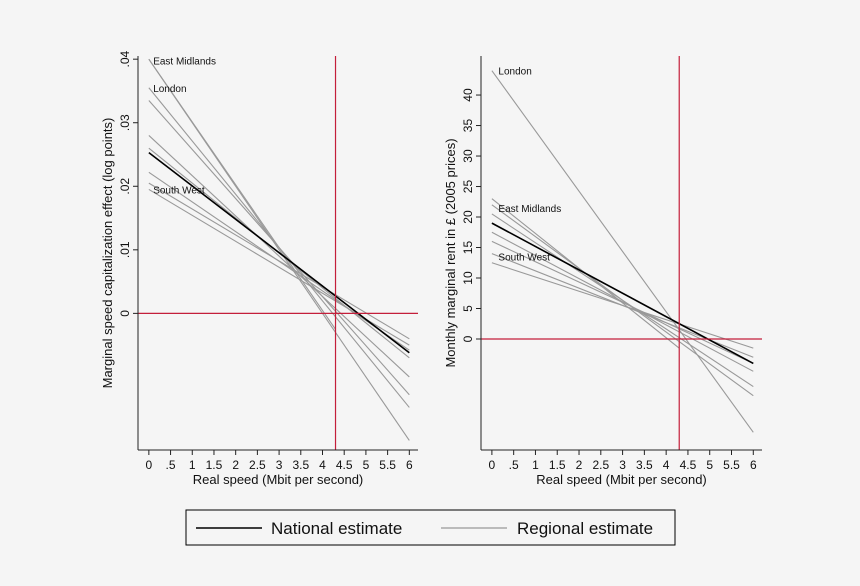 This screenshot has width=860, height=586. Describe the element at coordinates (125, 122) in the screenshot. I see `left-y-tick-label: .03` at that location.